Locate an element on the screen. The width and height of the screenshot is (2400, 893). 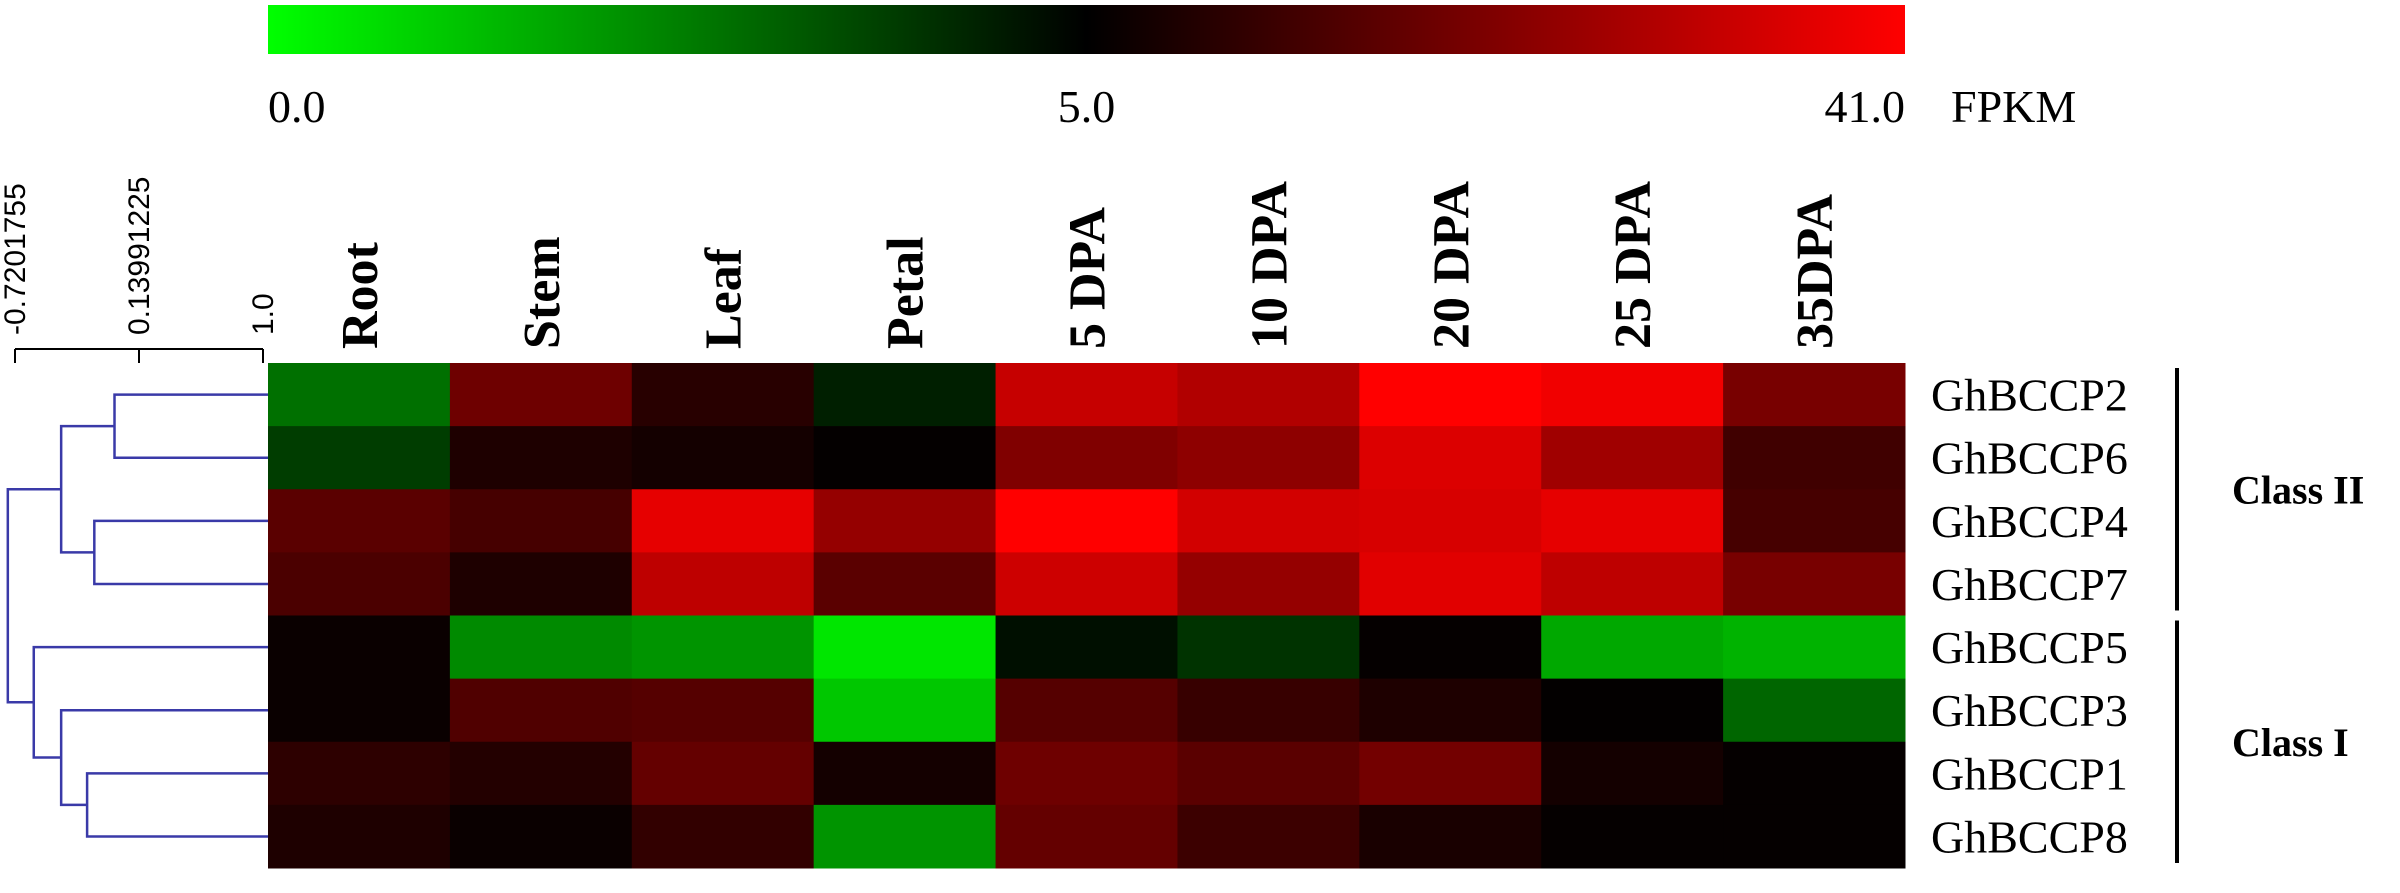
row-label: GhBCCP3 is located at coordinates (2029, 710).